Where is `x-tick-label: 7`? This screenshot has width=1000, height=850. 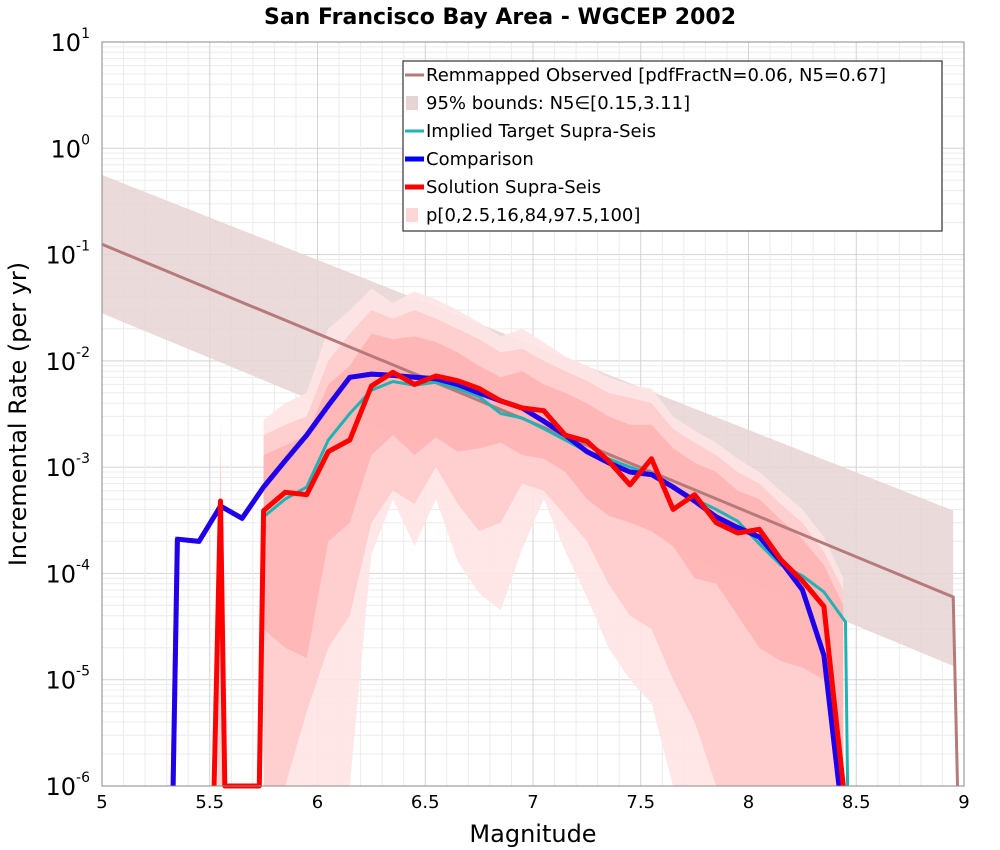 x-tick-label: 7 is located at coordinates (532, 802).